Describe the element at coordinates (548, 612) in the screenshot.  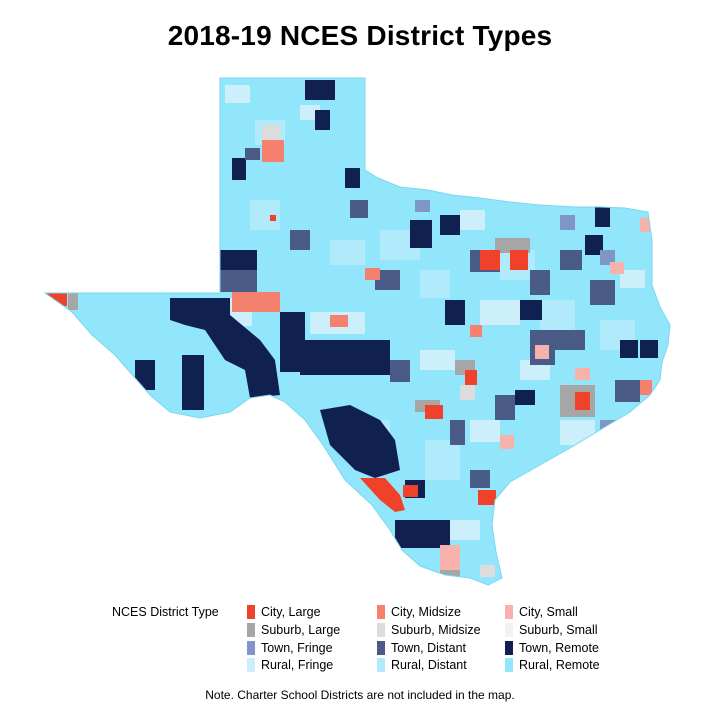
I see `legend-label: City, Small` at that location.